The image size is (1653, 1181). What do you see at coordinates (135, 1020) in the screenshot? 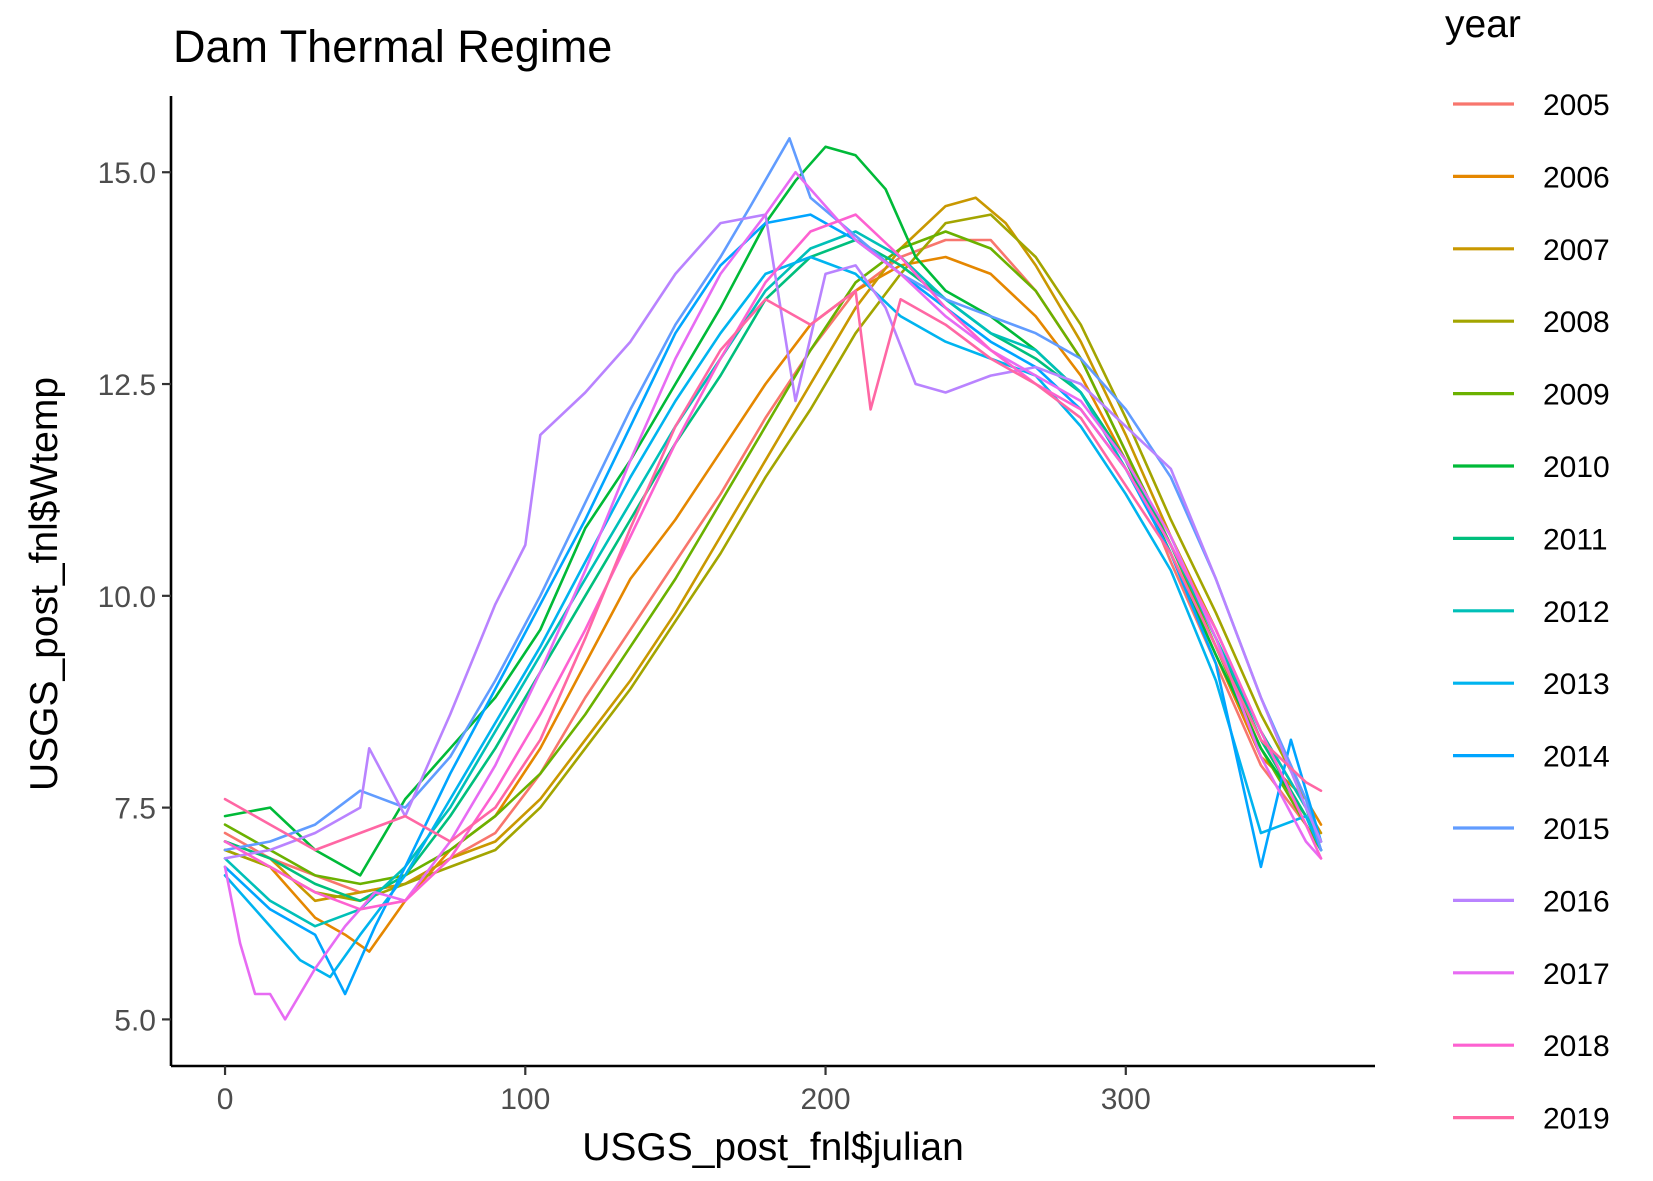
I see `y-tick-label: 5.0` at bounding box center [135, 1020].